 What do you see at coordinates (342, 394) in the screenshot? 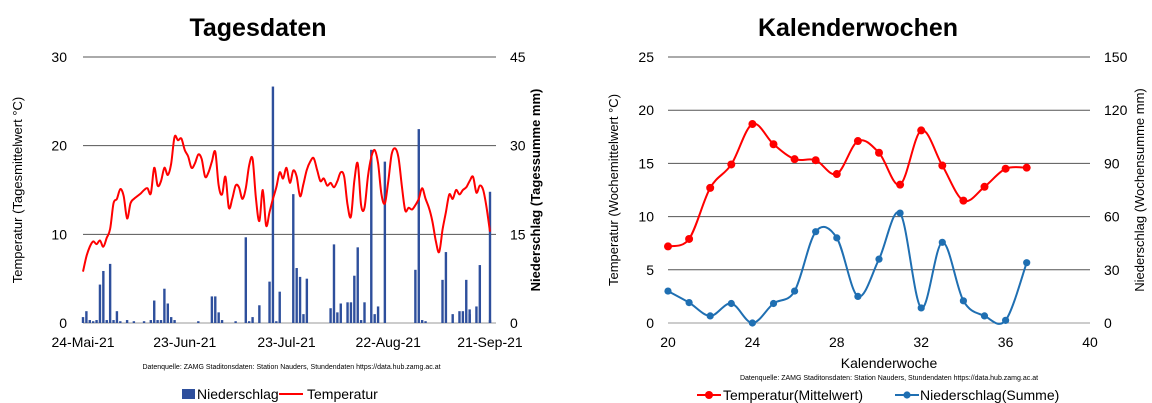
I see `chart1-legend-temp: Temperatur` at bounding box center [342, 394].